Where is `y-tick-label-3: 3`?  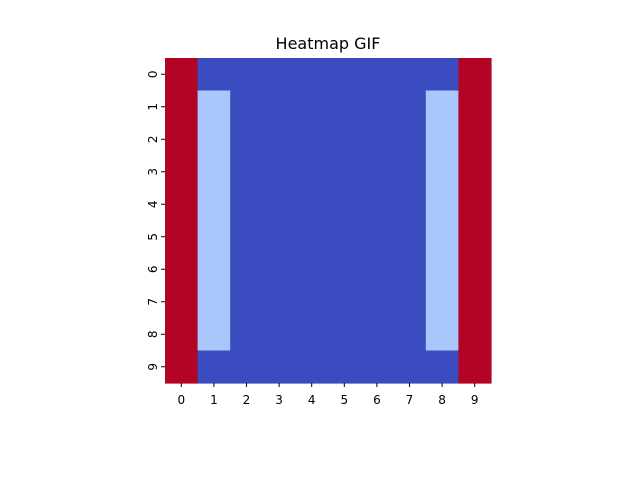
y-tick-label-3: 3 is located at coordinates (153, 172).